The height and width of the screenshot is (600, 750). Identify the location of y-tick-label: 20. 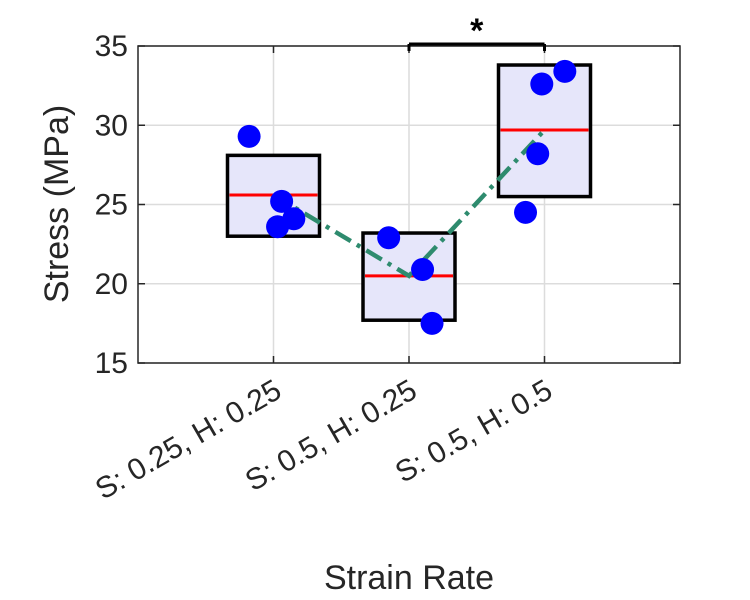
(111, 284).